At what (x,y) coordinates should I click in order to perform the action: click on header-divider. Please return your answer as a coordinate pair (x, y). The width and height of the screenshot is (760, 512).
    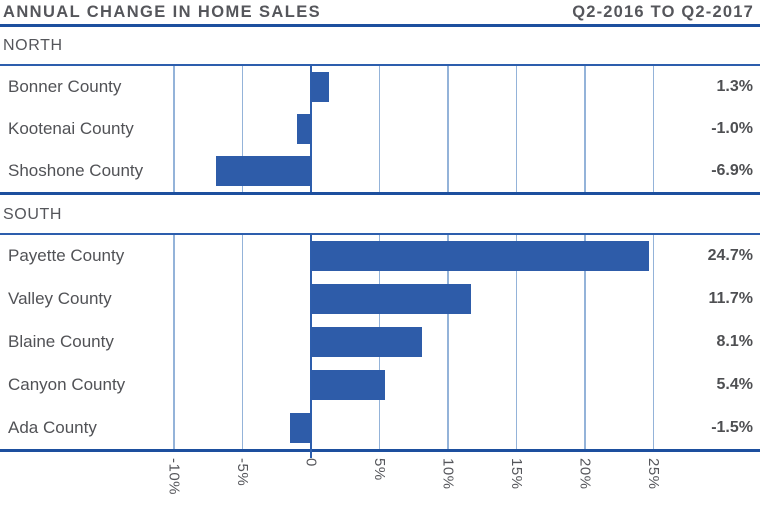
    Looking at the image, I should click on (380, 25).